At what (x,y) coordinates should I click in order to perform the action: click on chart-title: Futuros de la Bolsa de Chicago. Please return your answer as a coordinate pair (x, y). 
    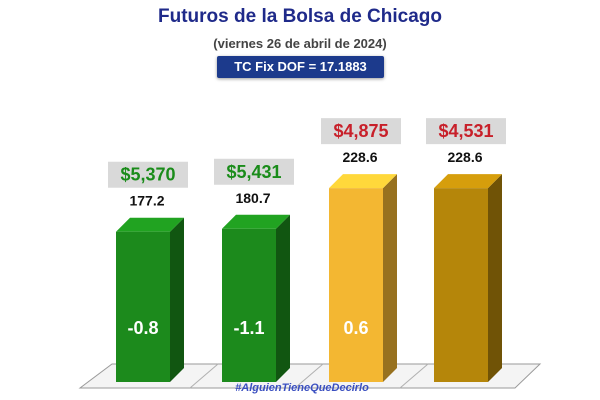
    Looking at the image, I should click on (300, 16).